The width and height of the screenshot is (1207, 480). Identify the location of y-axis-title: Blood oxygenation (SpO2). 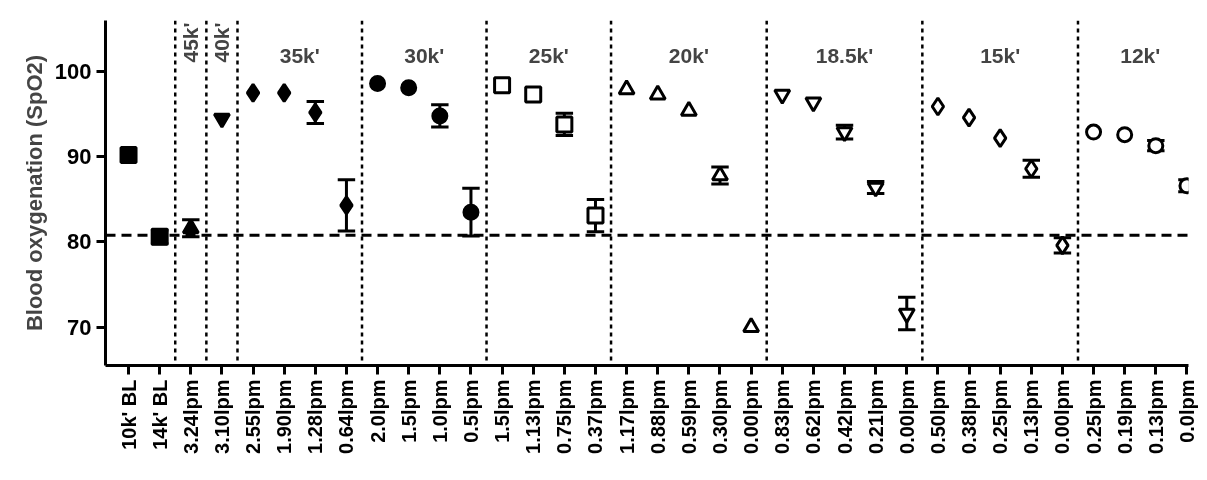
(34, 193).